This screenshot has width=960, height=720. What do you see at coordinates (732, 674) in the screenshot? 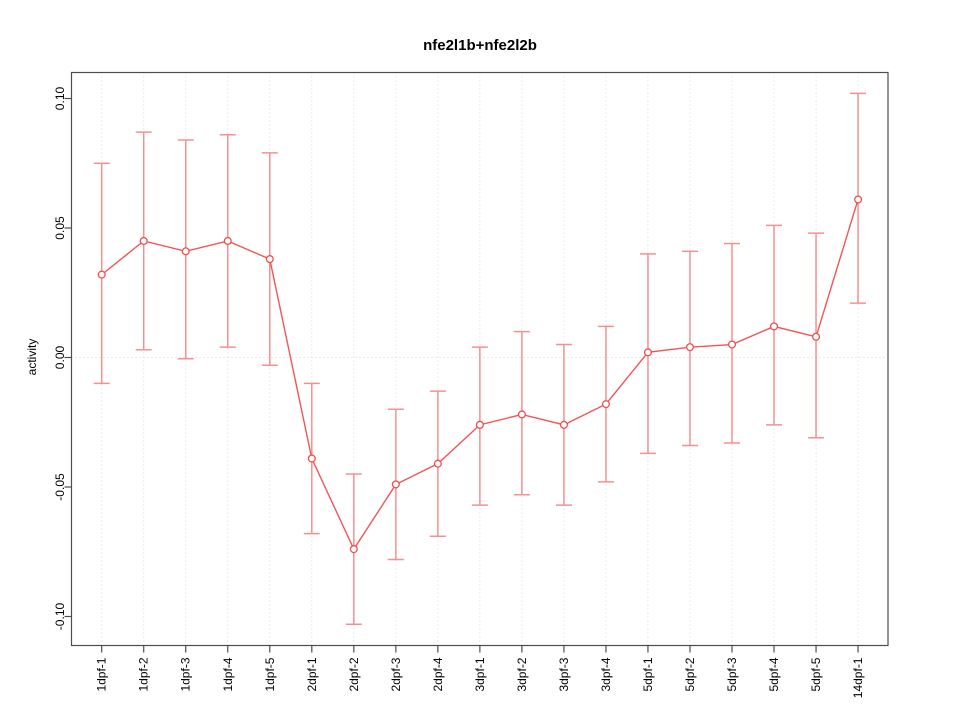
I see `x-tick-label: 5dpf-3` at bounding box center [732, 674].